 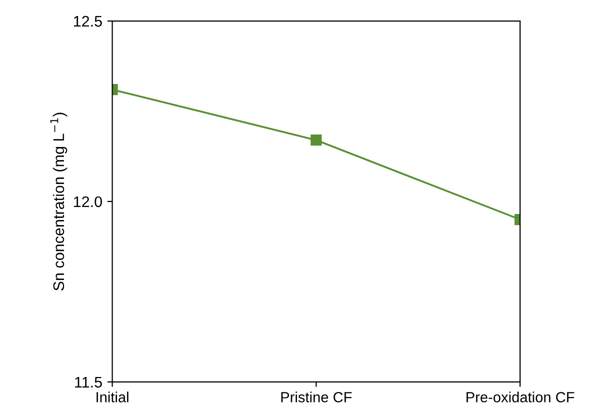 What do you see at coordinates (316, 397) in the screenshot?
I see `x-tick-label: Pristine CF` at bounding box center [316, 397].